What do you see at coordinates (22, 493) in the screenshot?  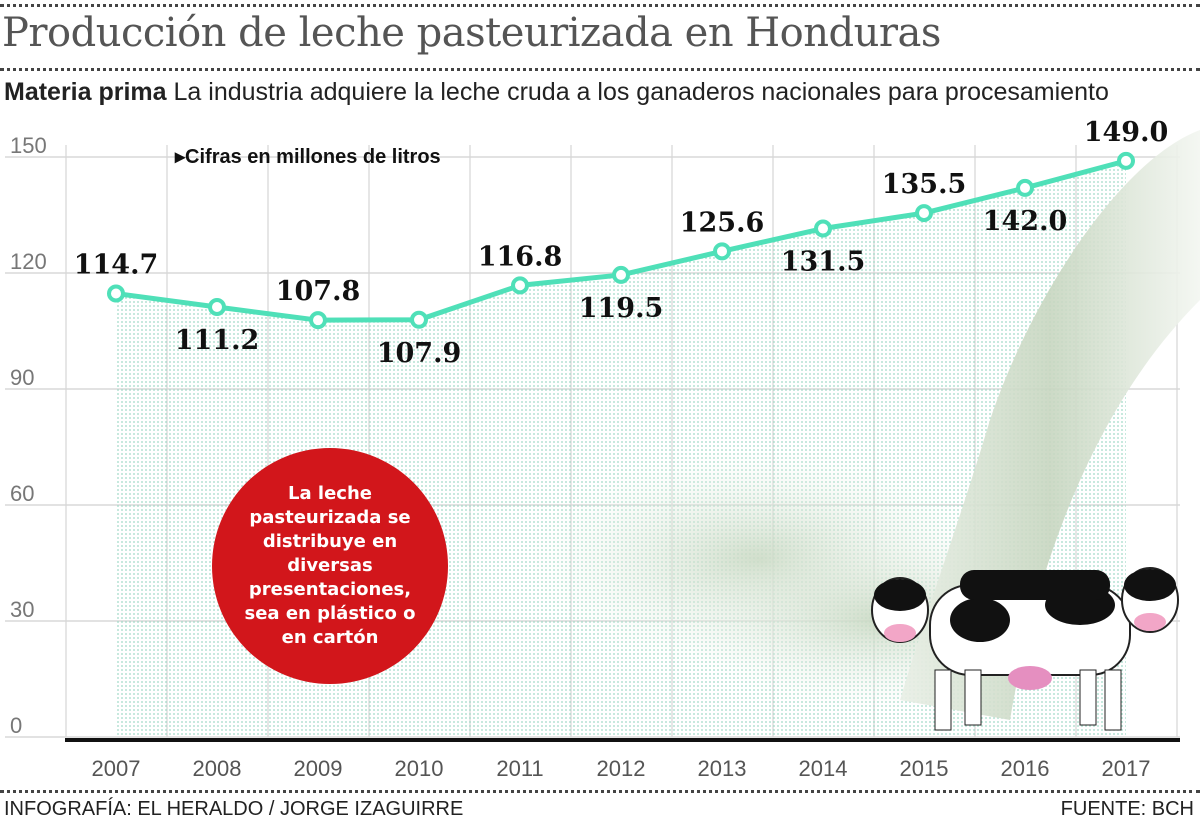 I see `y-tick-label: 60` at bounding box center [22, 493].